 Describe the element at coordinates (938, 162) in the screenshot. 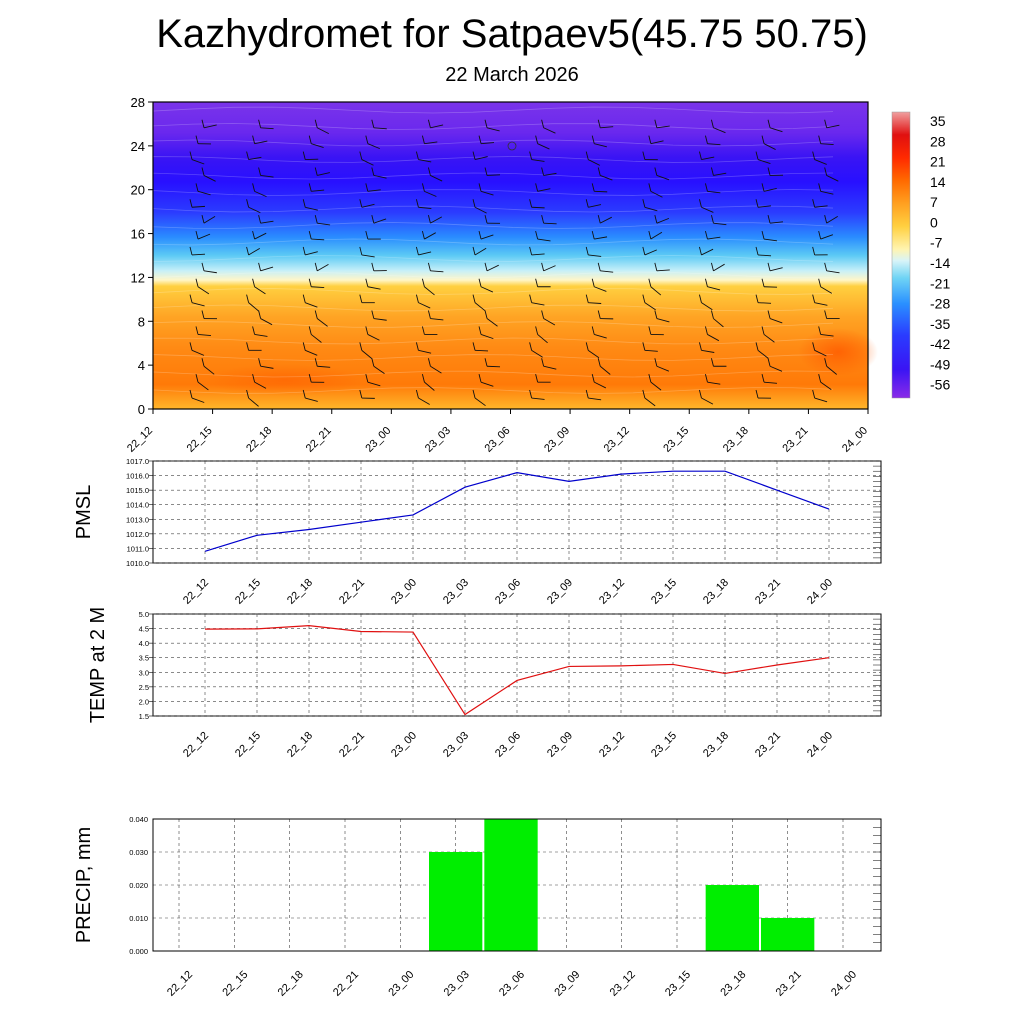

I see `colorbar-label: 21` at that location.